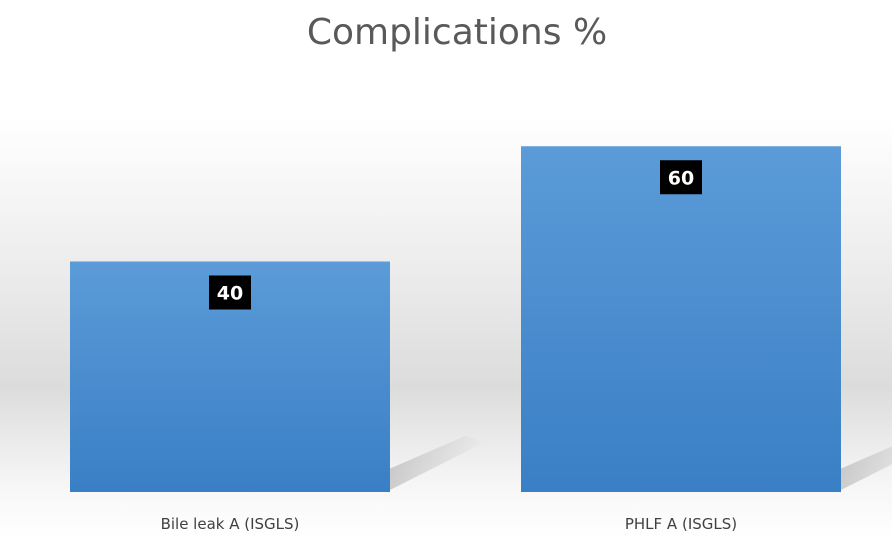 The width and height of the screenshot is (892, 538). What do you see at coordinates (449, 524) in the screenshot?
I see `category-labels: Bile leak A (ISGLS) PHLF A (ISGLS)` at bounding box center [449, 524].